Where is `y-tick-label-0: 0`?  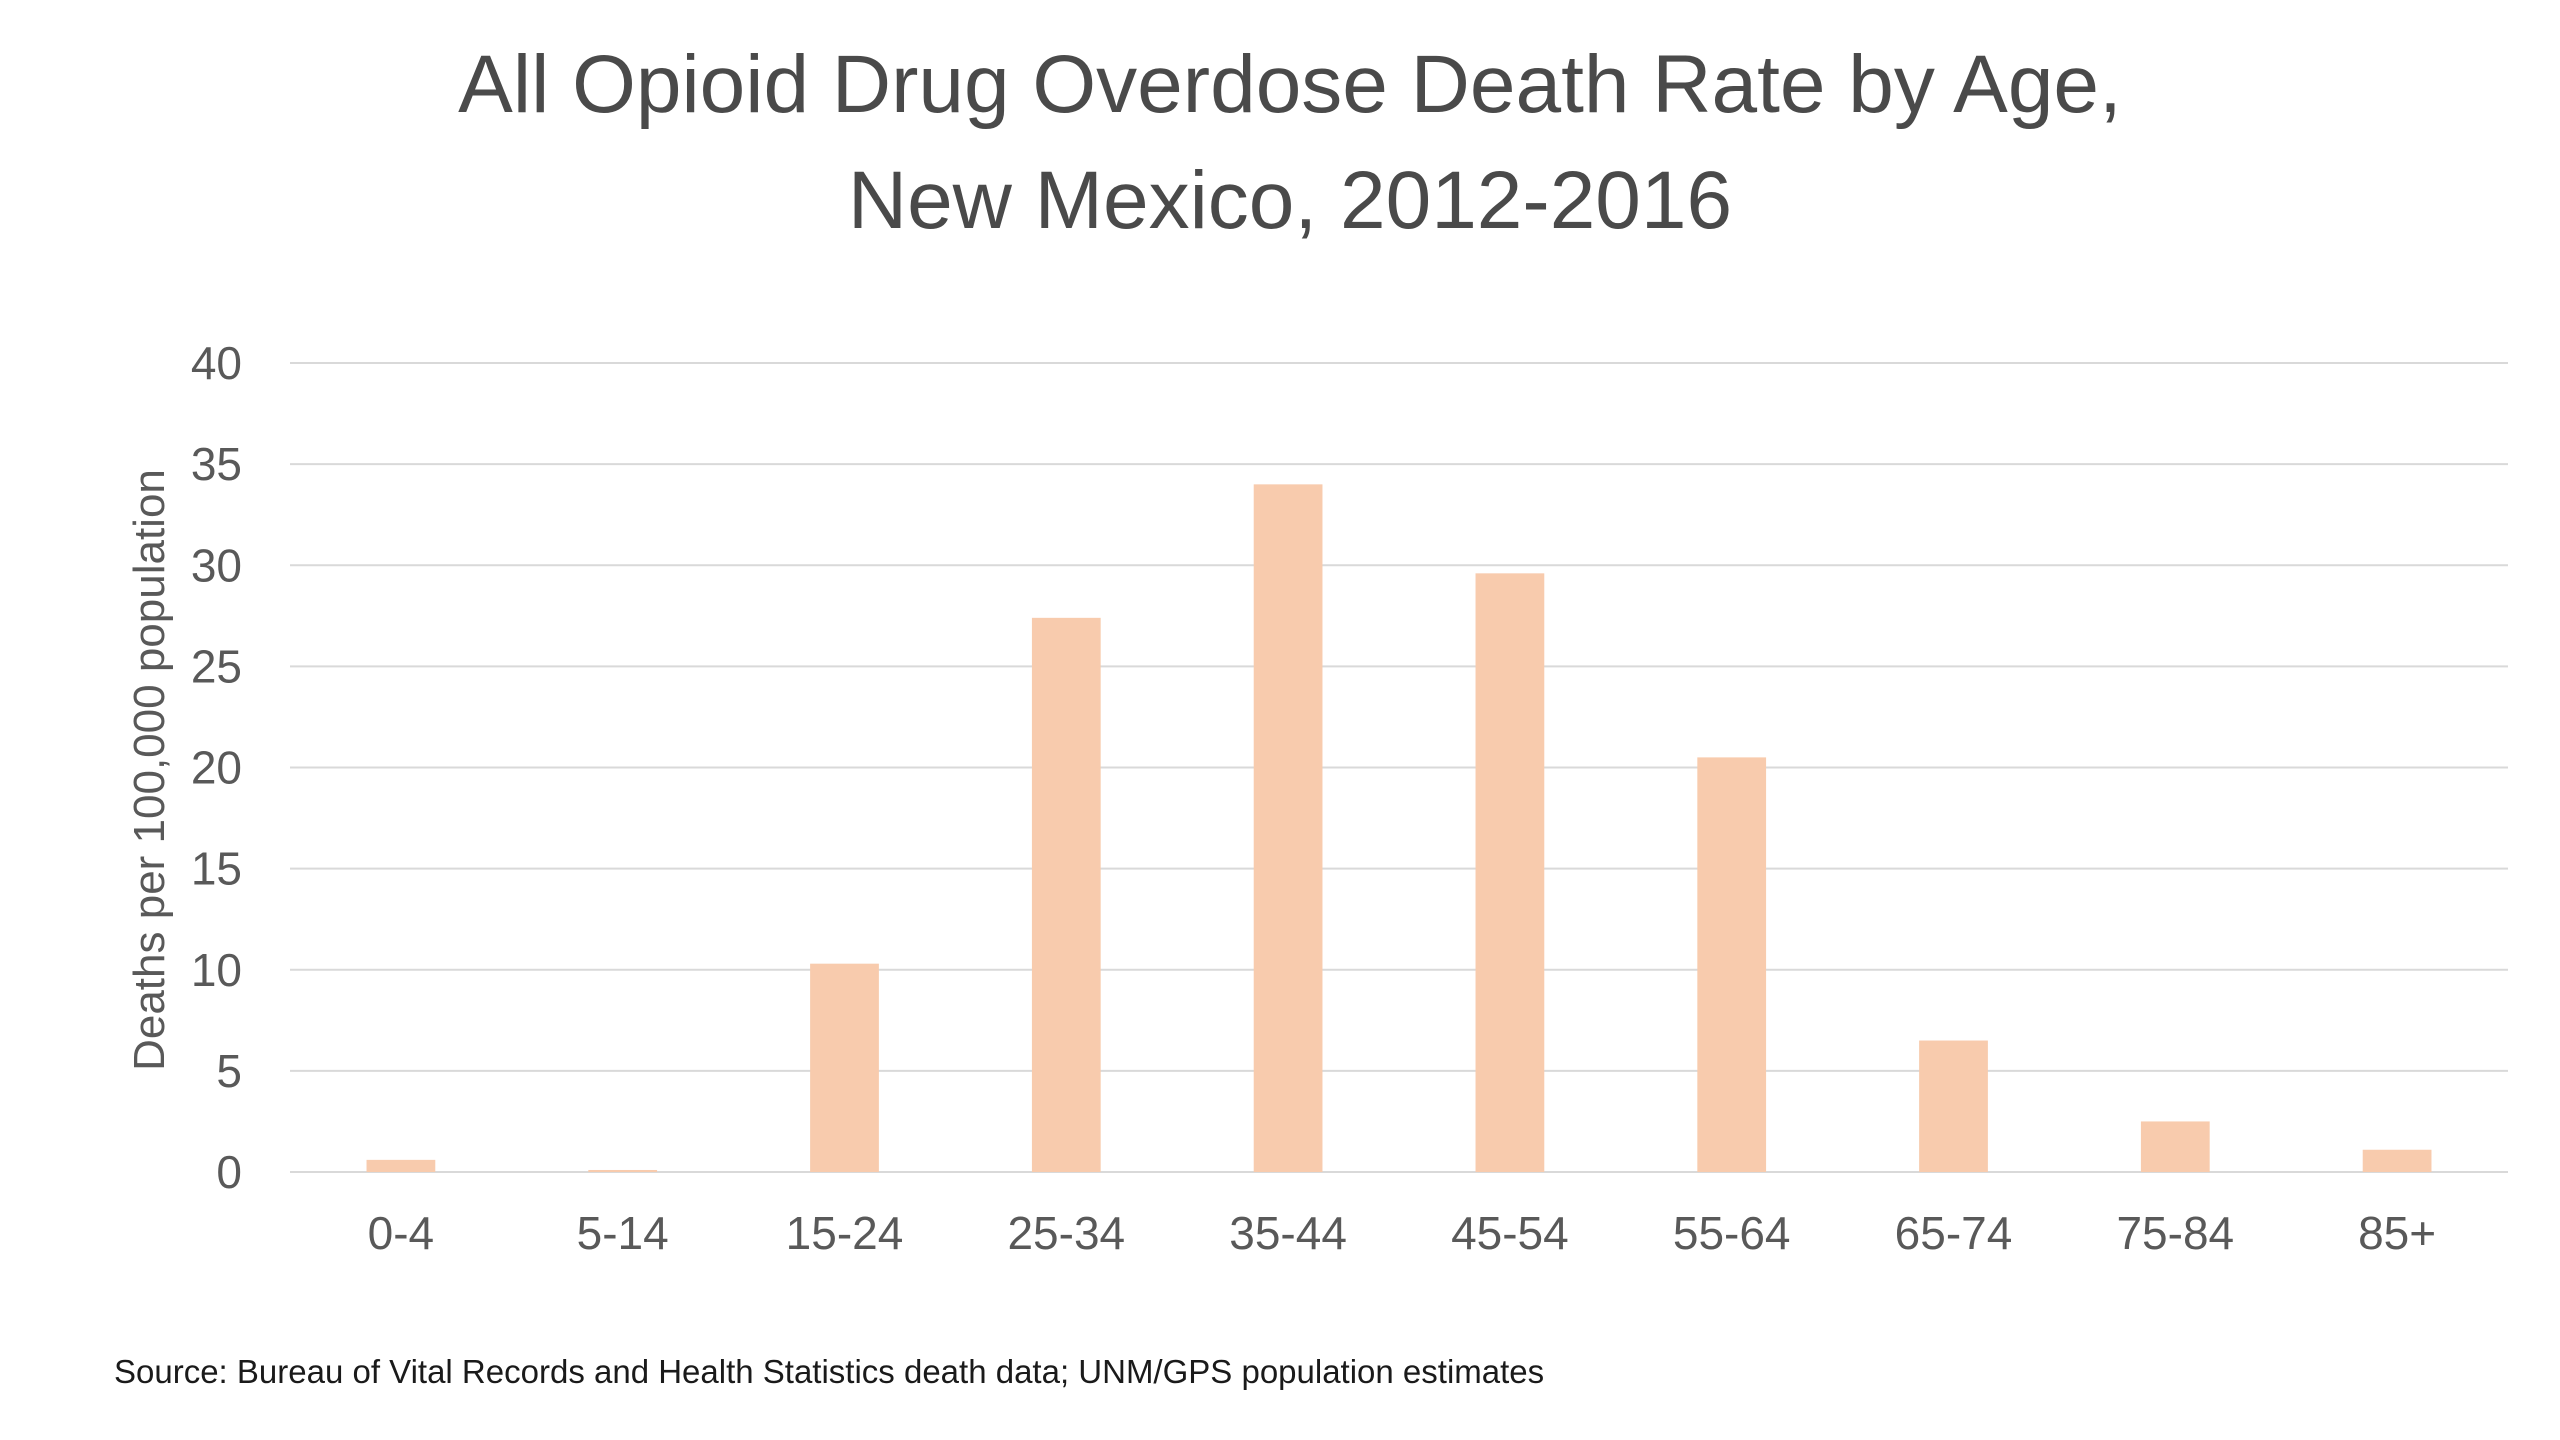 y-tick-label-0: 0 is located at coordinates (229, 1172).